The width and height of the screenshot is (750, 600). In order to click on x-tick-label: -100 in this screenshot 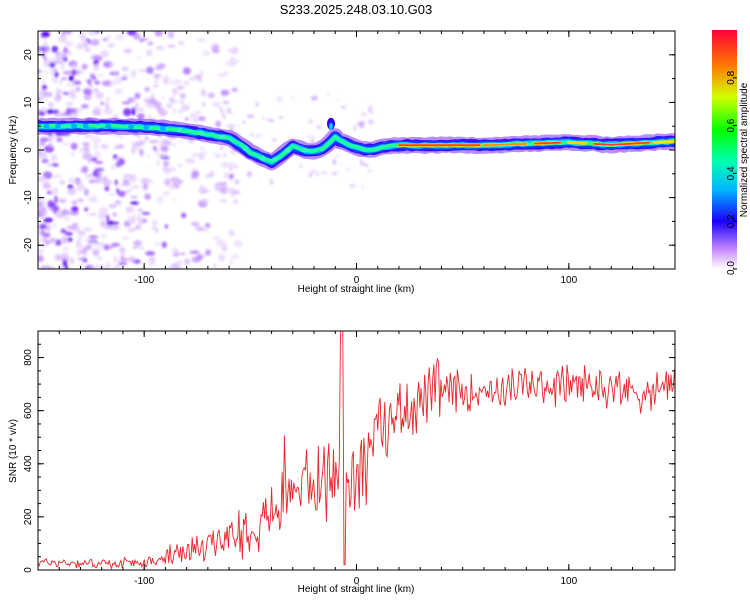, I will do `click(144, 581)`.